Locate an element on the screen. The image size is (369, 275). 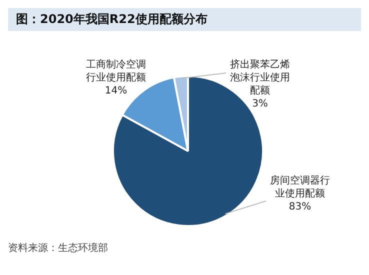
data-label: 3% is located at coordinates (260, 104).